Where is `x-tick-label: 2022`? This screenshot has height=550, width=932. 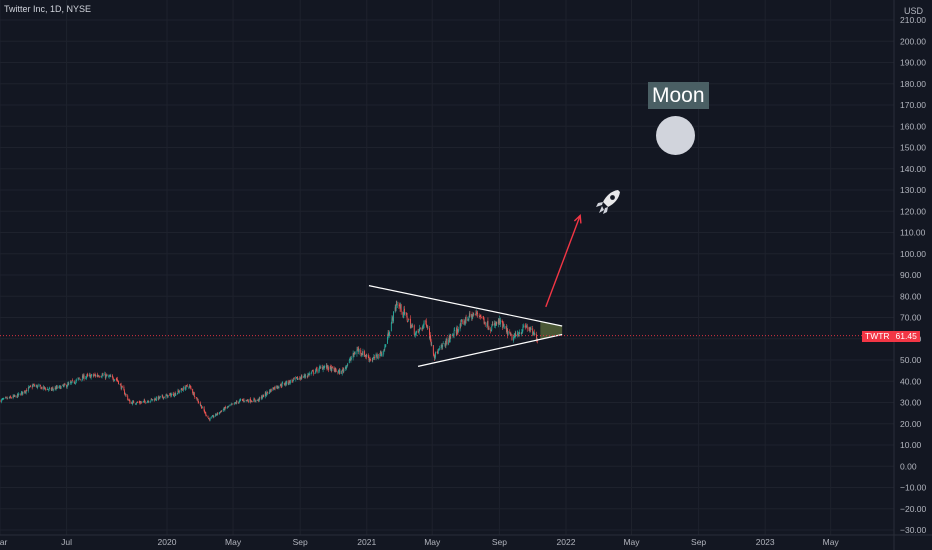
x-tick-label: 2022 is located at coordinates (566, 542).